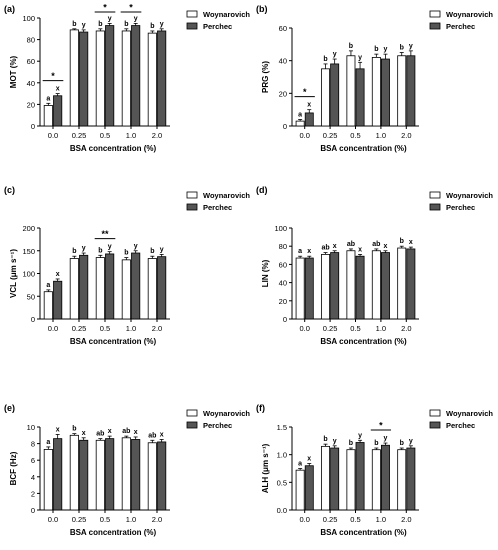 The width and height of the screenshot is (498, 550). What do you see at coordinates (28, 251) in the screenshot?
I see `y-tick-label: 150` at bounding box center [28, 251].